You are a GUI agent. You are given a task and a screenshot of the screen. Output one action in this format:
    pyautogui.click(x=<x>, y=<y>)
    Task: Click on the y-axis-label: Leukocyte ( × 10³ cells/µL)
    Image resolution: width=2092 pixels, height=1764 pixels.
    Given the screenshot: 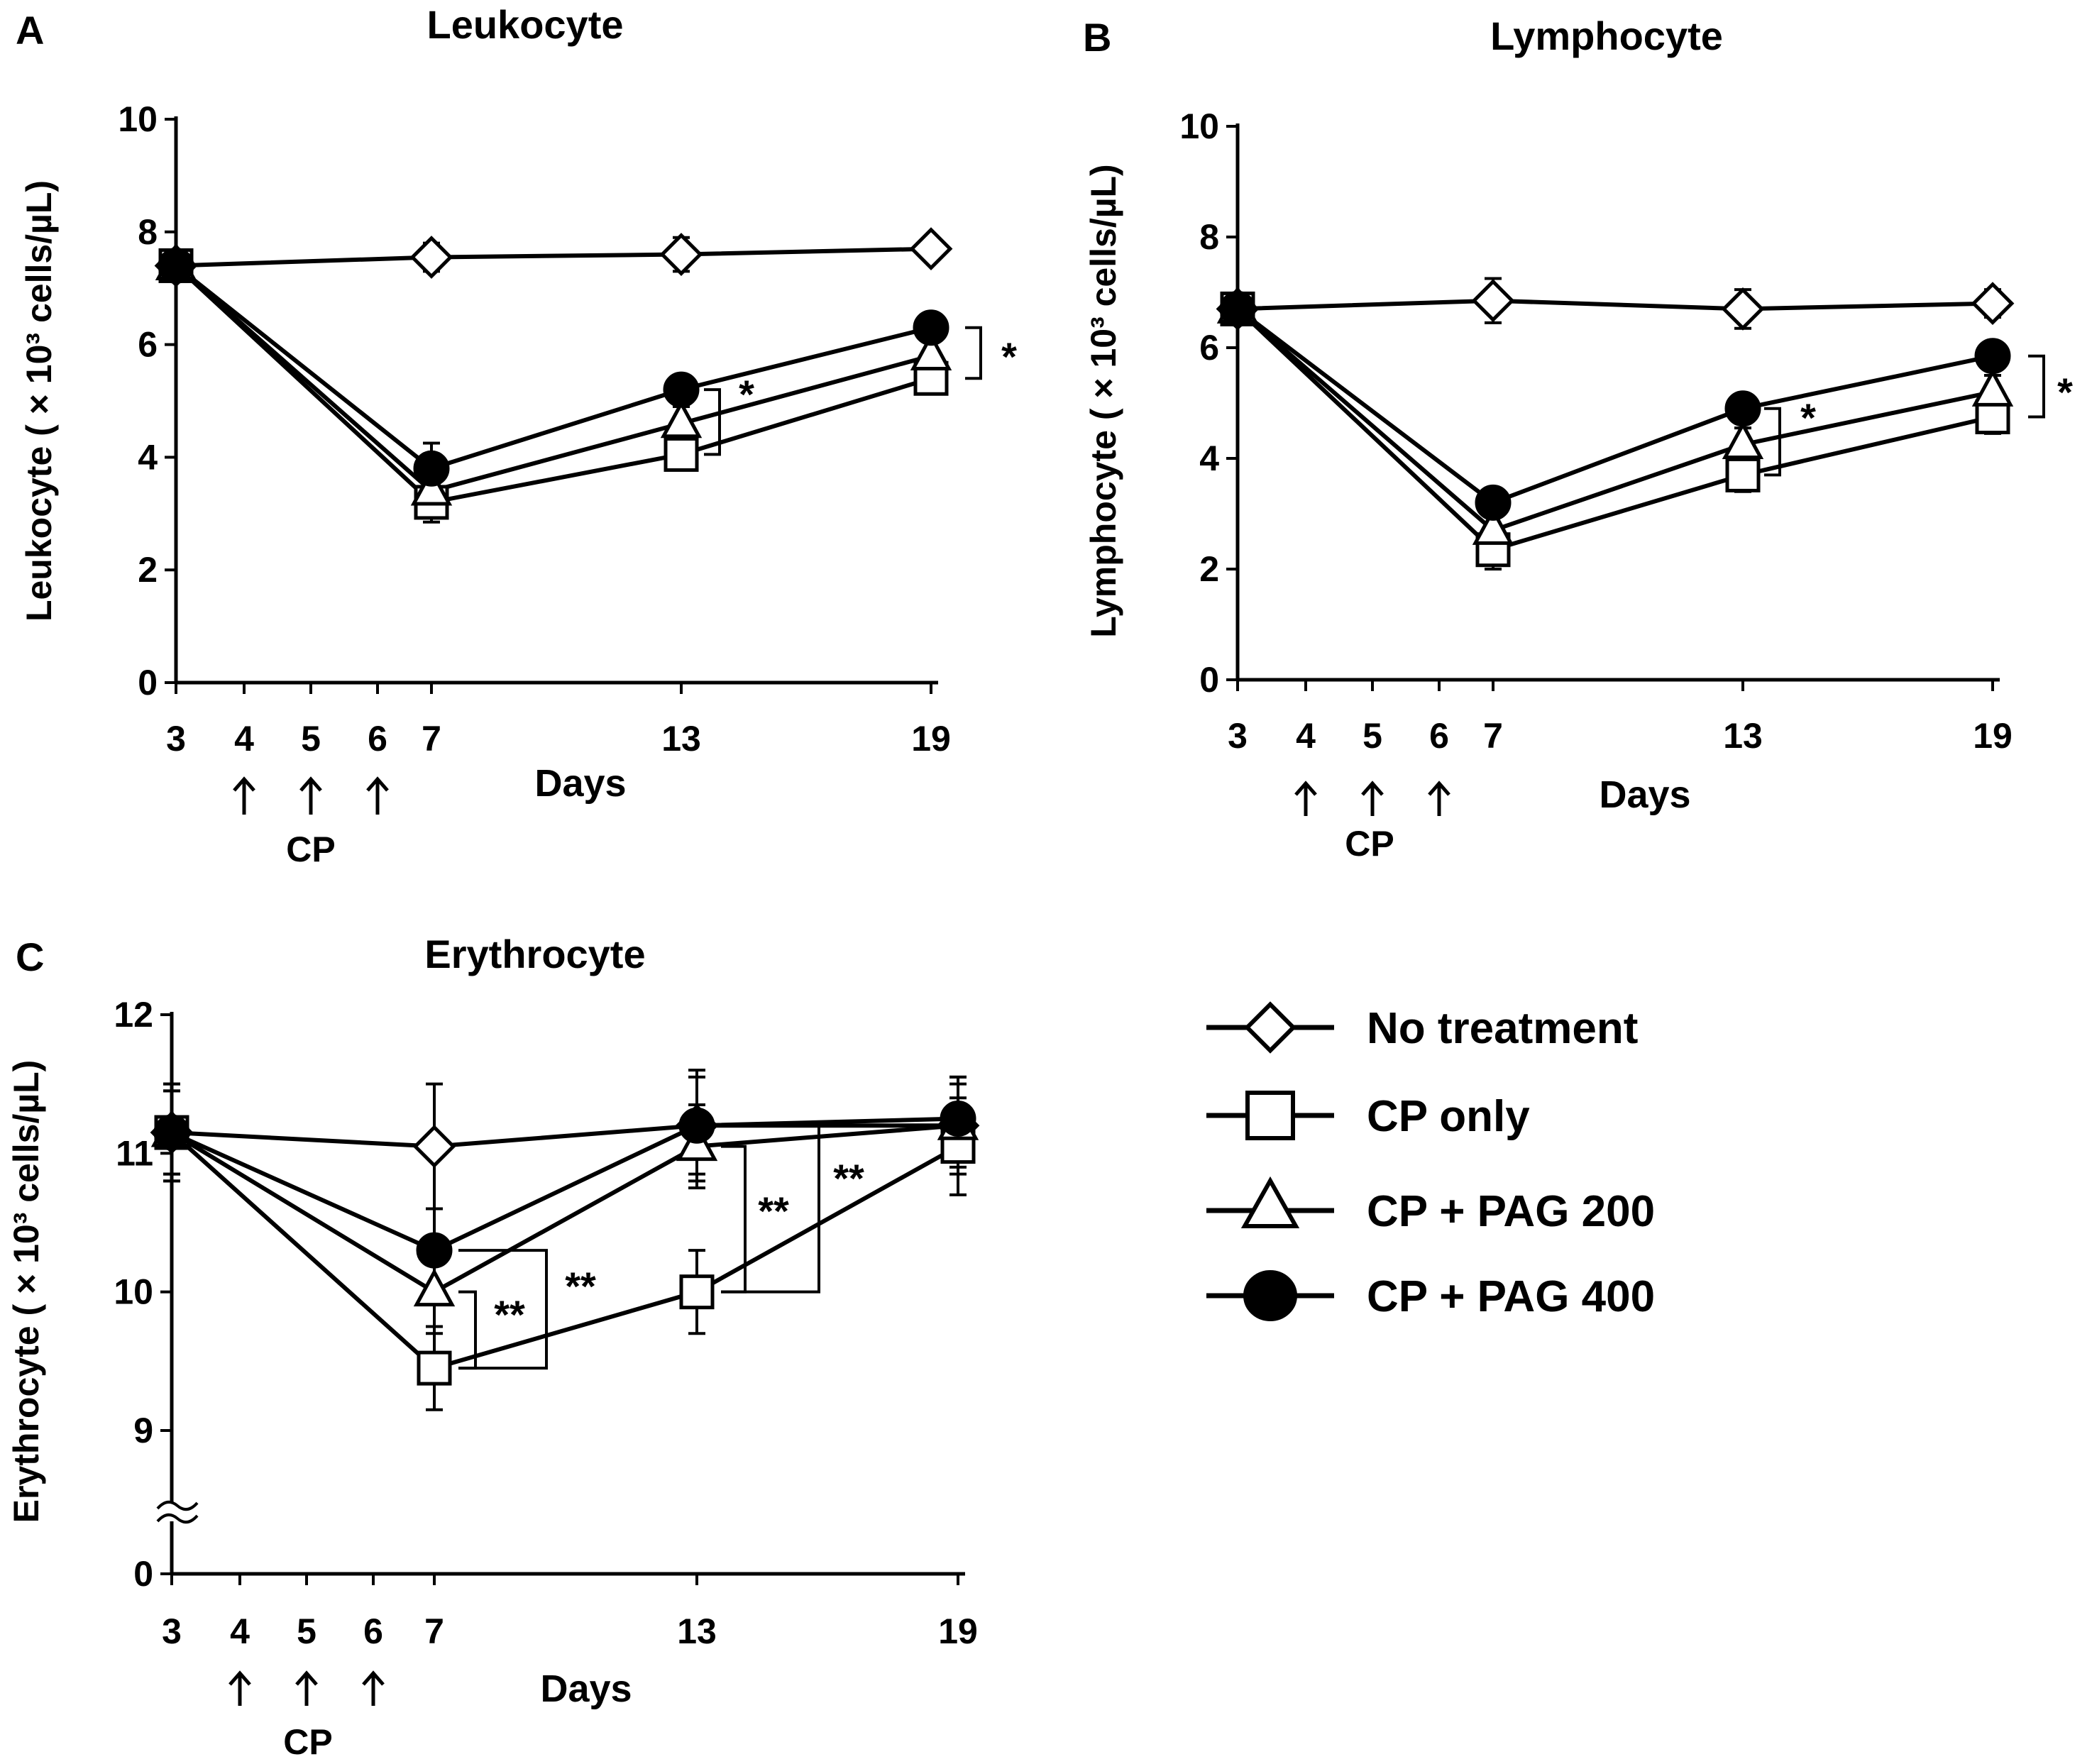 What is the action you would take?
    pyautogui.click(x=39, y=401)
    